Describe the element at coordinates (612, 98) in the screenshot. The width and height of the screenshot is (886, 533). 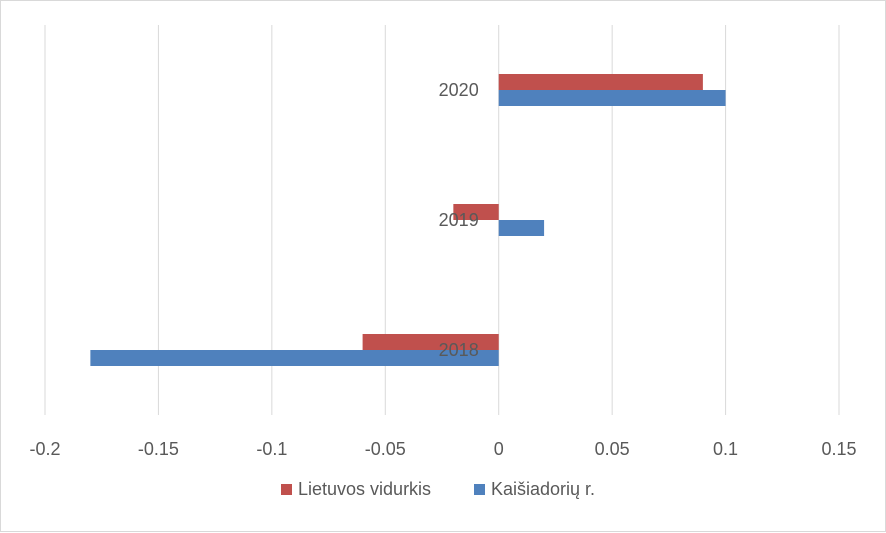
I see `bar-2020-kaisiadoriu-r` at that location.